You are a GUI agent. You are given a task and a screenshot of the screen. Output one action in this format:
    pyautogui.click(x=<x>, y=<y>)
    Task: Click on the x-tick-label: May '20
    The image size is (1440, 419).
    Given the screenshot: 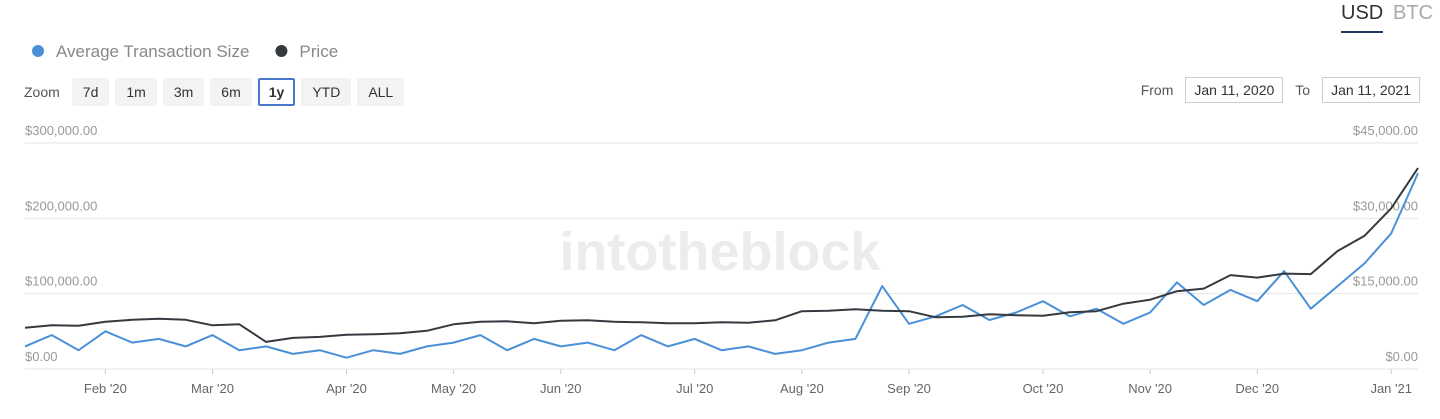 What is the action you would take?
    pyautogui.click(x=453, y=388)
    